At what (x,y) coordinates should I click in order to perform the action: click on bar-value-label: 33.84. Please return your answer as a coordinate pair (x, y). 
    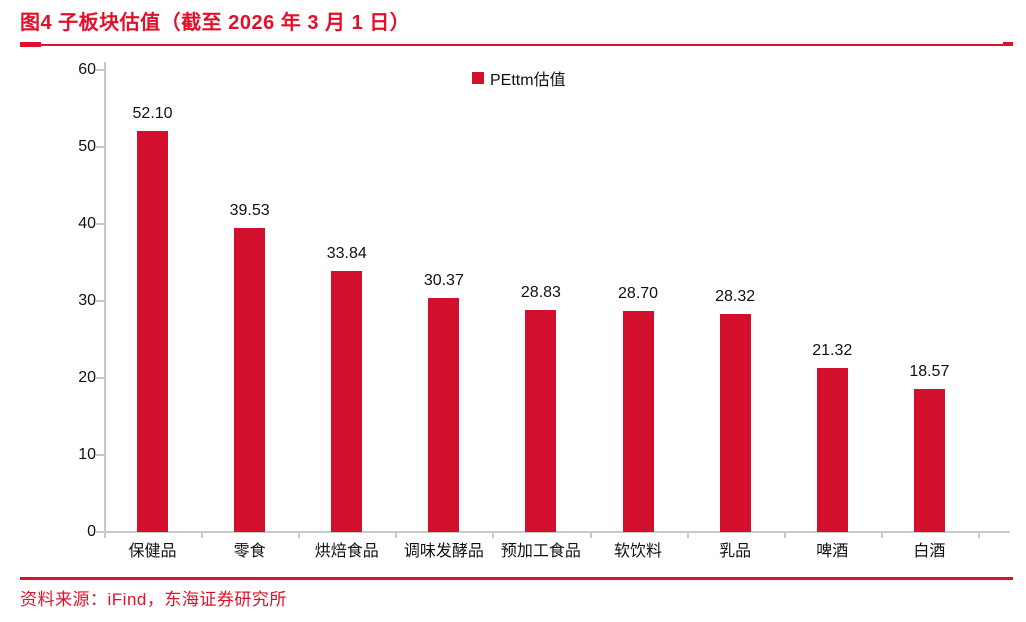
    Looking at the image, I should click on (346, 254).